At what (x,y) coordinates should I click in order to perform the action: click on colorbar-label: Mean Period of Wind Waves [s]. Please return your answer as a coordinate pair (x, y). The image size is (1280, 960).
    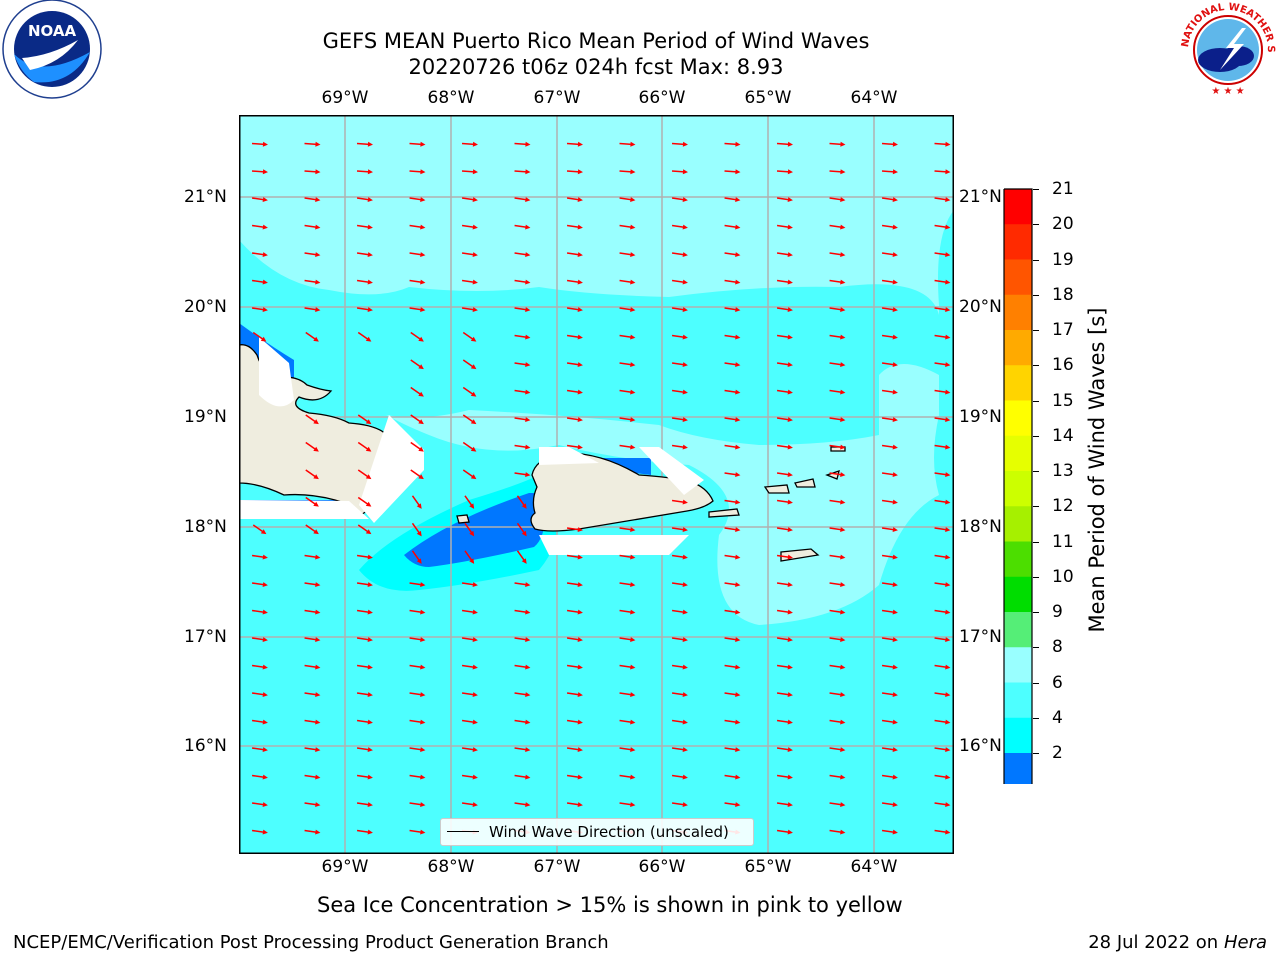
    Looking at the image, I should click on (1097, 470).